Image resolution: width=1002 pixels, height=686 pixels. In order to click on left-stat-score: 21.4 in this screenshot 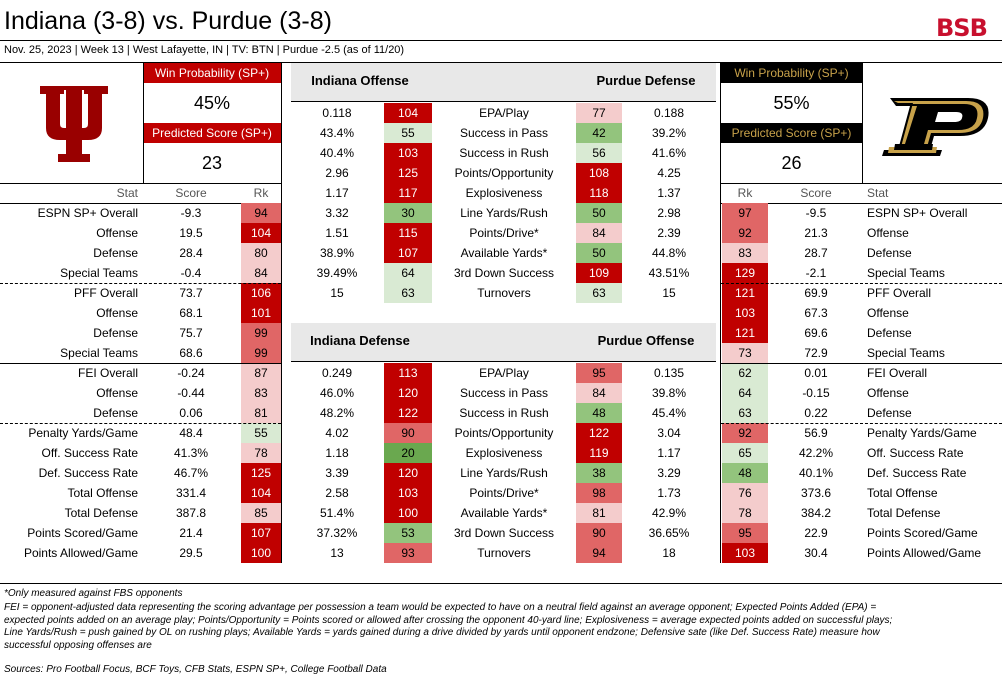, I will do `click(191, 533)`.